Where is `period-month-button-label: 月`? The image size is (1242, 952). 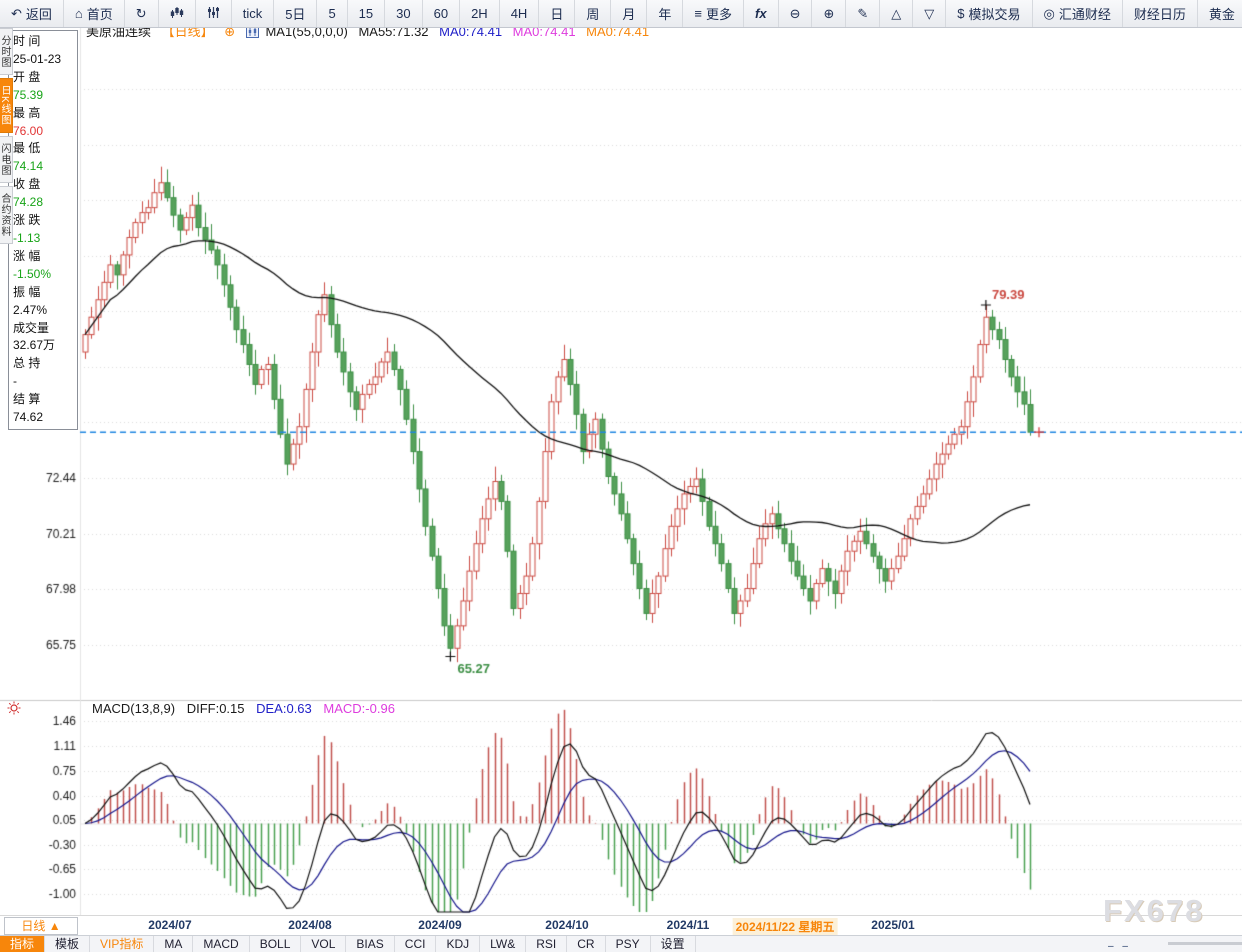 period-month-button-label: 月 is located at coordinates (629, 14).